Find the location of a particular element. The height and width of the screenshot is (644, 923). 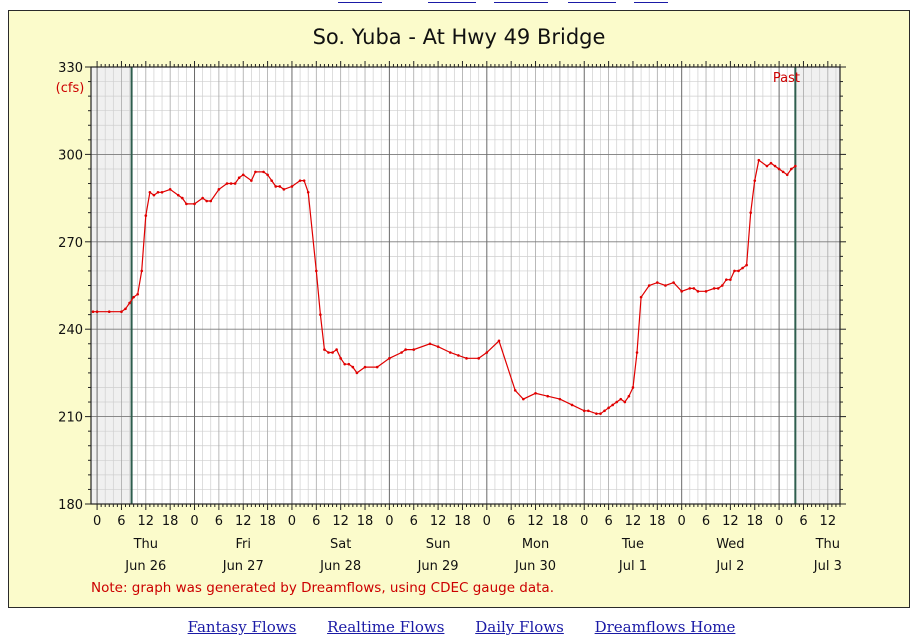

x-date-label: Jun 26 is located at coordinates (145, 566).